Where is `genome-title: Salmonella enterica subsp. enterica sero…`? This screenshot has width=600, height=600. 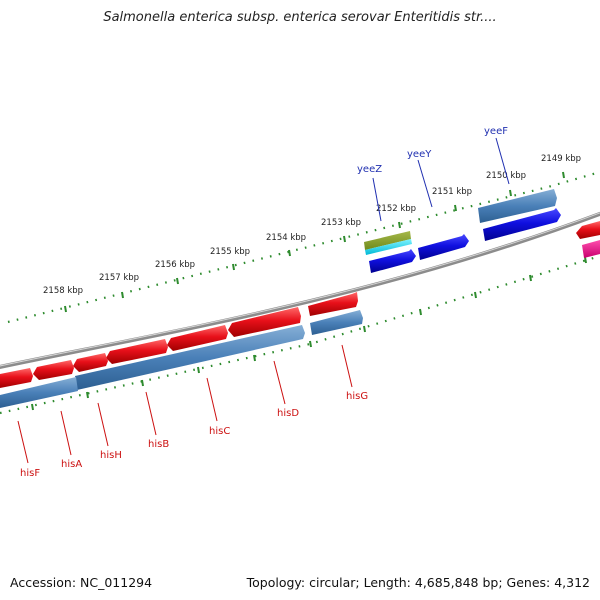
genome-title: Salmonella enterica subsp. enterica sero… is located at coordinates (300, 17).